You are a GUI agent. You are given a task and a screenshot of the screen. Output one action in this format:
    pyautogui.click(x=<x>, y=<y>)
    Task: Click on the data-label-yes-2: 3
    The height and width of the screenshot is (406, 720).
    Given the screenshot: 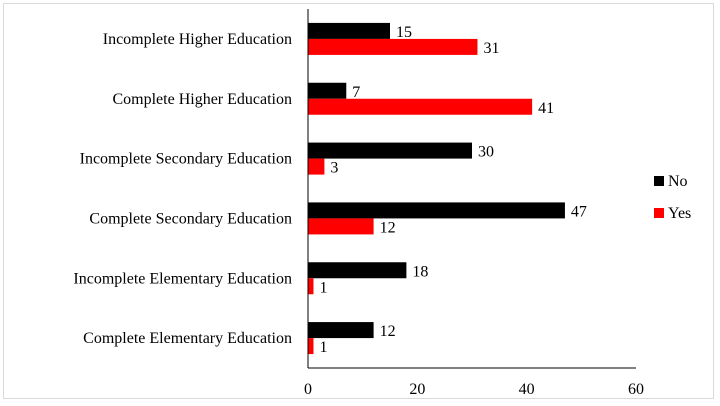 What is the action you would take?
    pyautogui.click(x=334, y=168)
    